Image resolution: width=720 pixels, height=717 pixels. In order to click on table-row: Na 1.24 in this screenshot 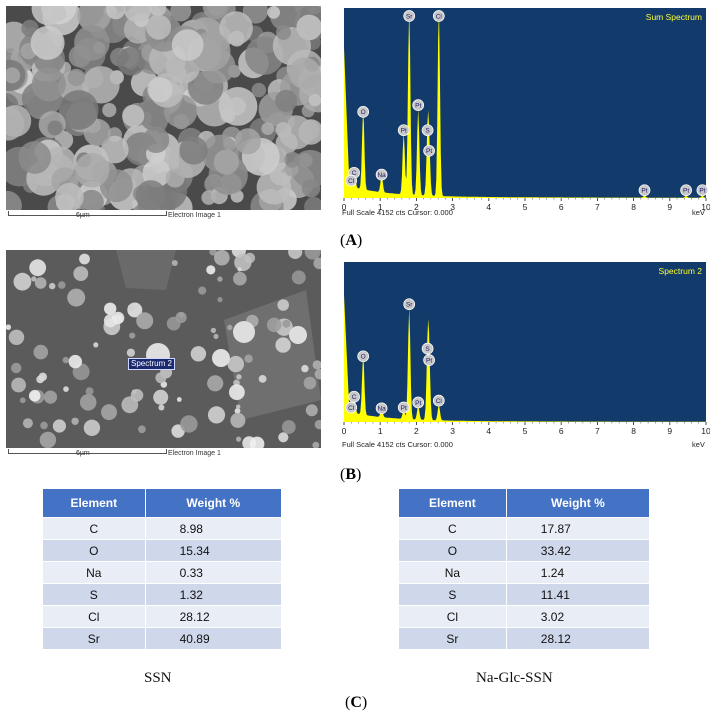, I will do `click(524, 572)`.